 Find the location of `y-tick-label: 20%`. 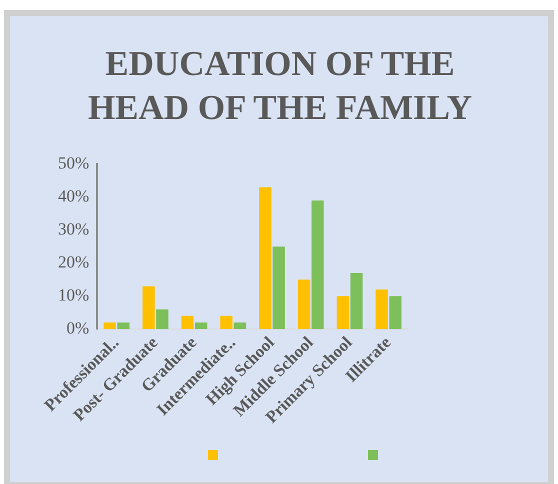

y-tick-label: 20% is located at coordinates (74, 262).